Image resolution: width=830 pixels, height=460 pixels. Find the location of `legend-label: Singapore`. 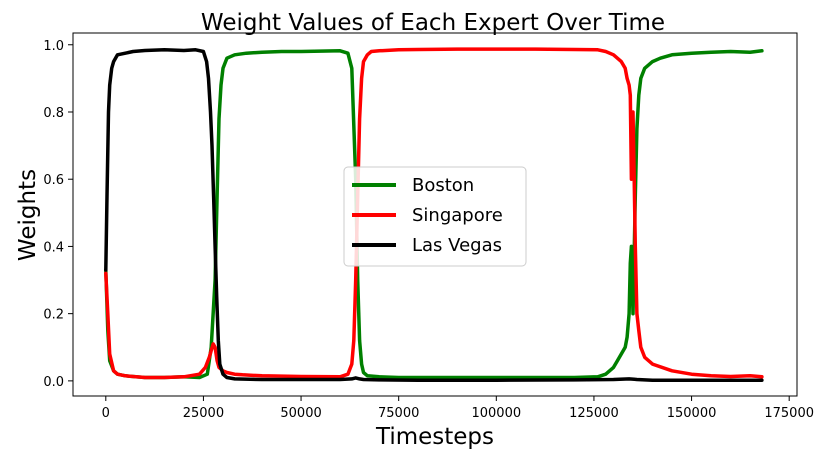

legend-label: Singapore is located at coordinates (457, 215).